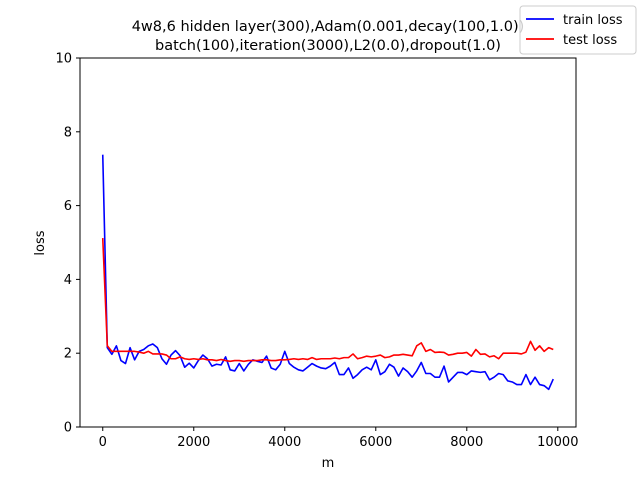  What do you see at coordinates (338, 438) in the screenshot?
I see `x-axis-ticks: 0 2000 4000 6000 8000 10000` at bounding box center [338, 438].